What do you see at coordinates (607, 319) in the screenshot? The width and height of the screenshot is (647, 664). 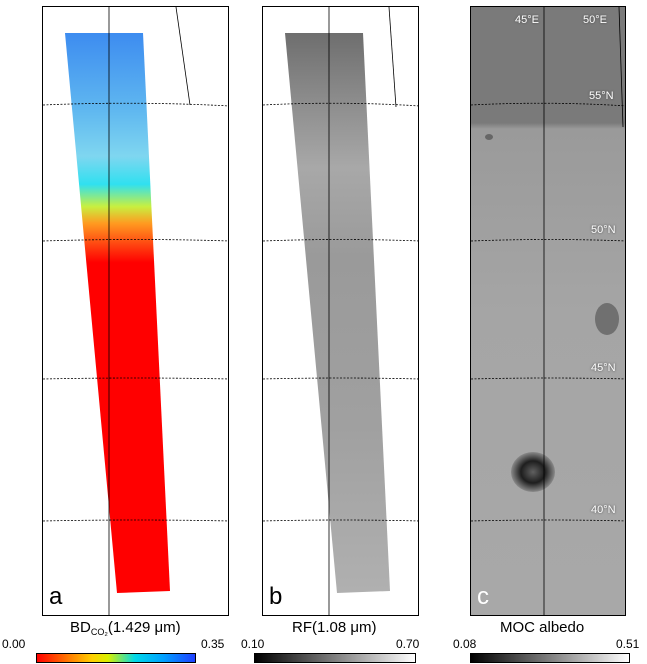 I see `dark-patch` at bounding box center [607, 319].